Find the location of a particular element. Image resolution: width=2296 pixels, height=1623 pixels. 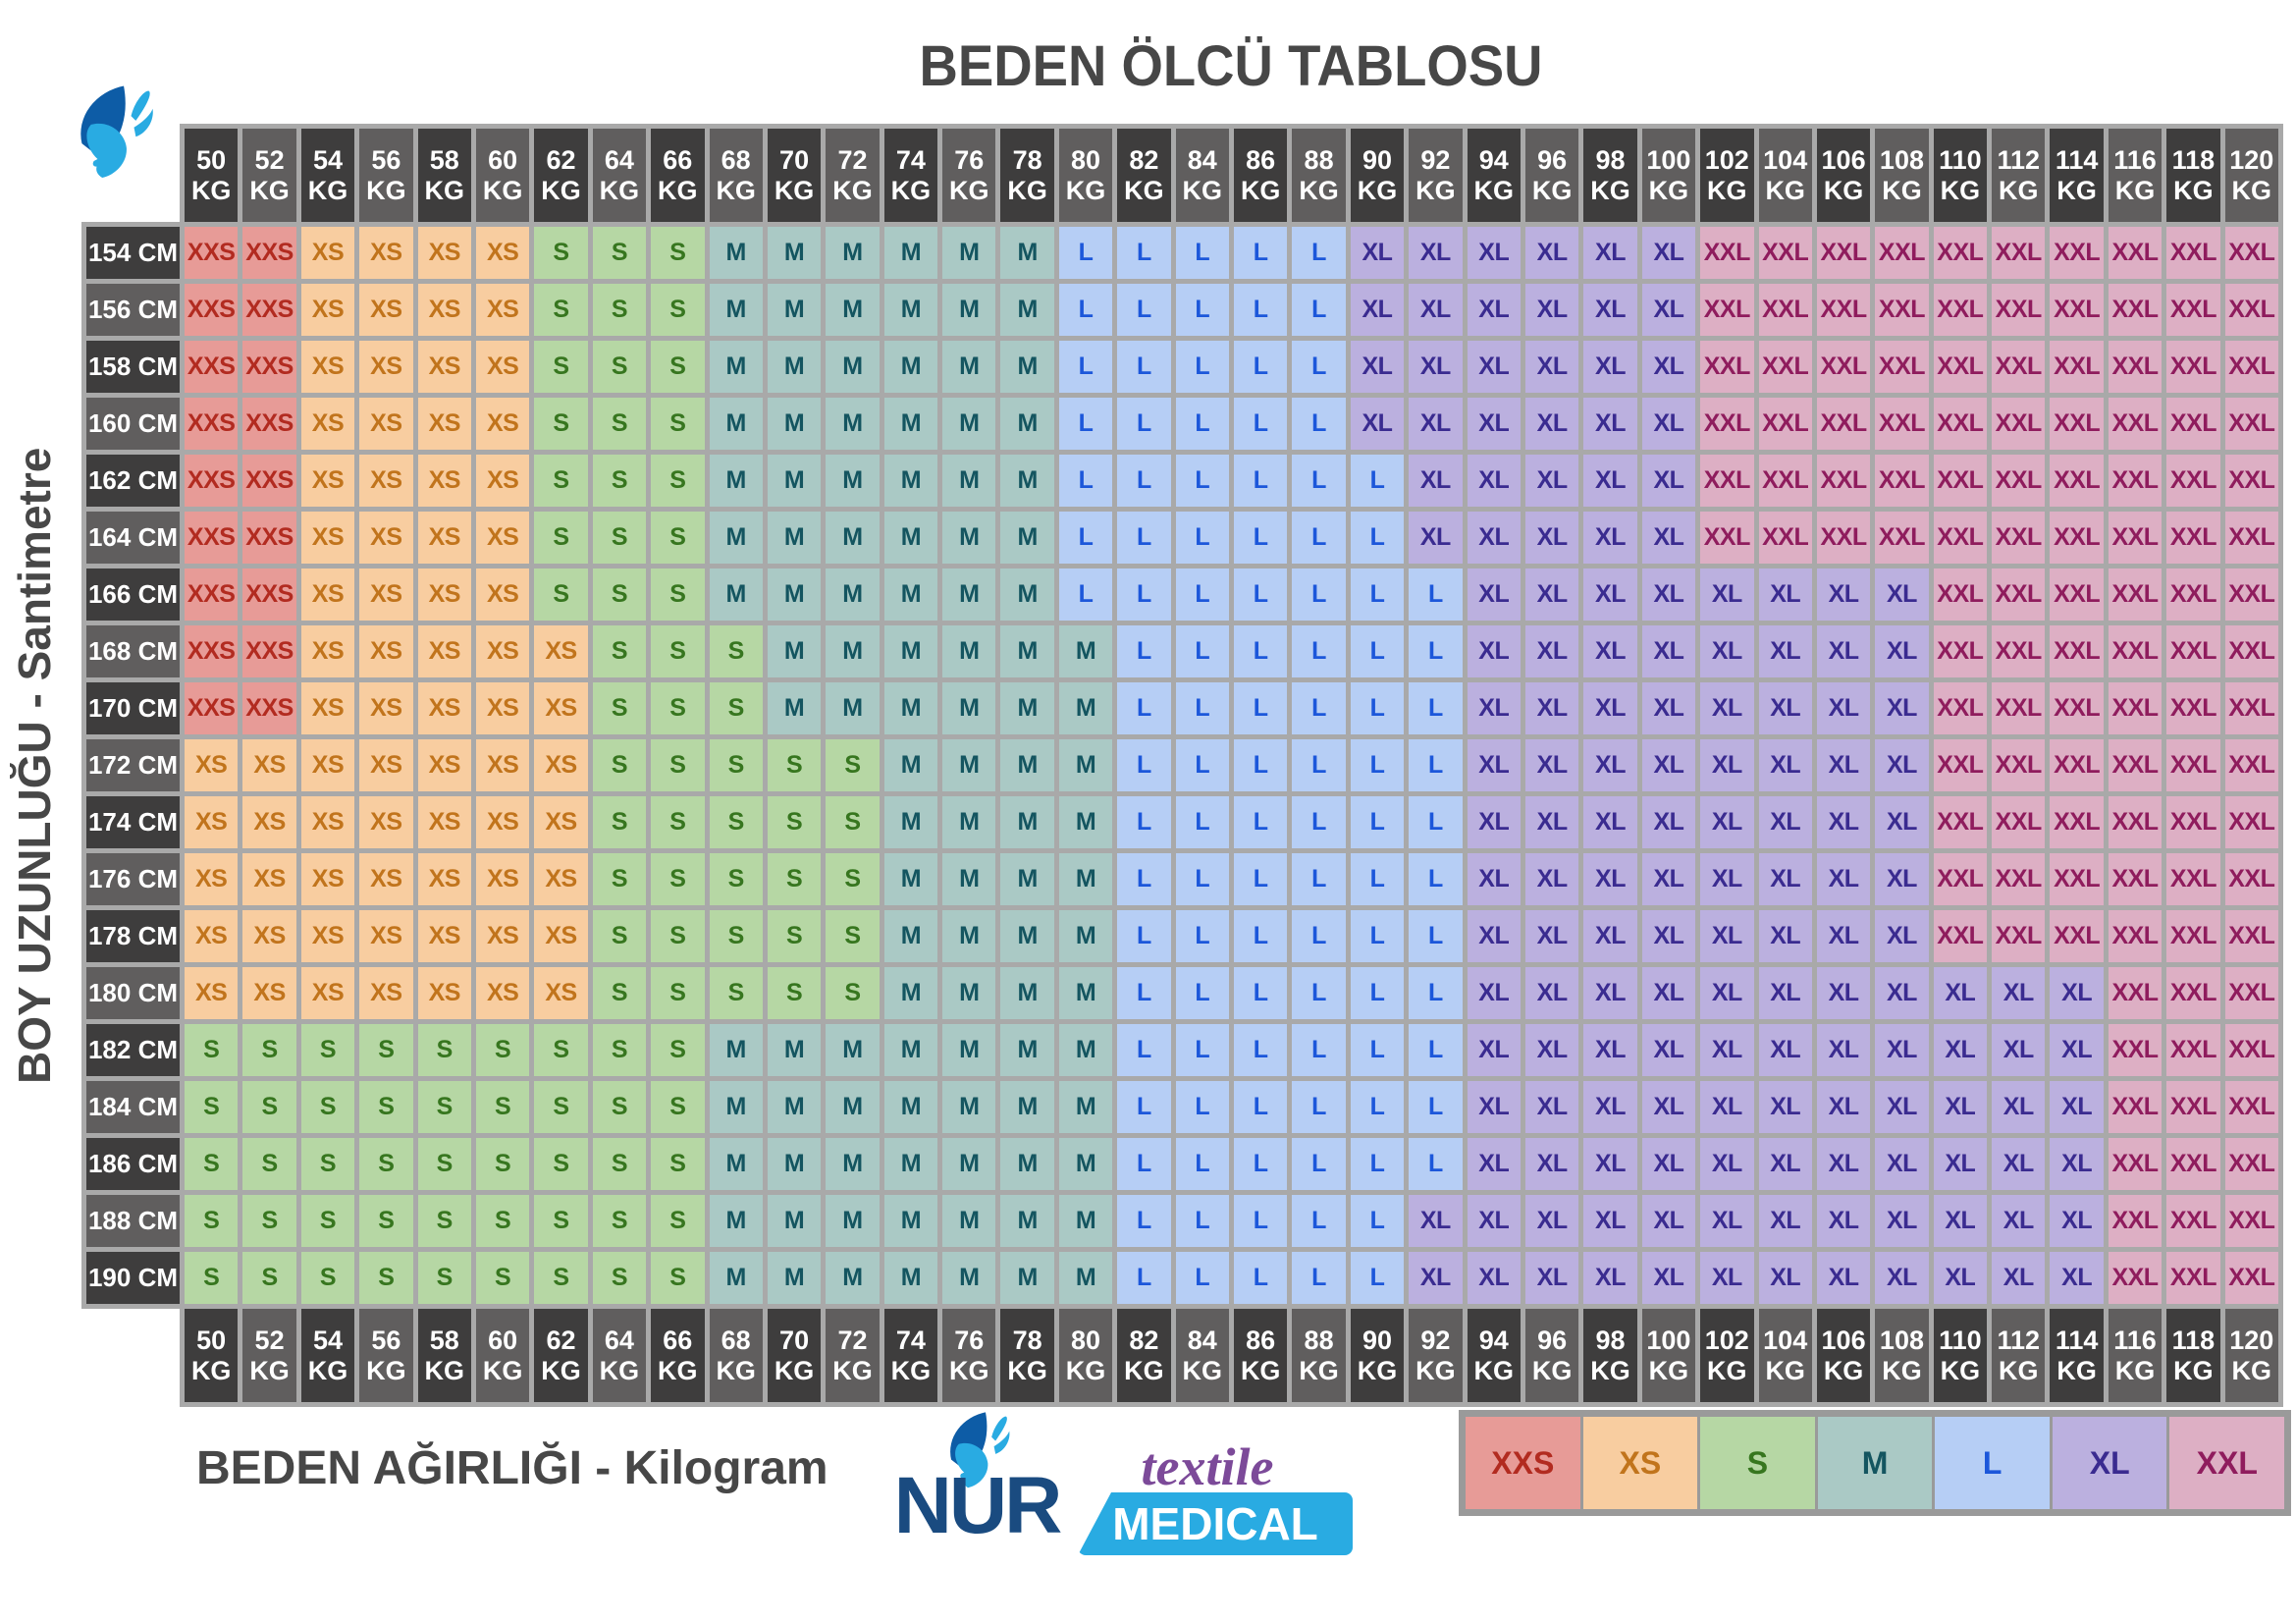

legend-item: XS is located at coordinates (1640, 1463).